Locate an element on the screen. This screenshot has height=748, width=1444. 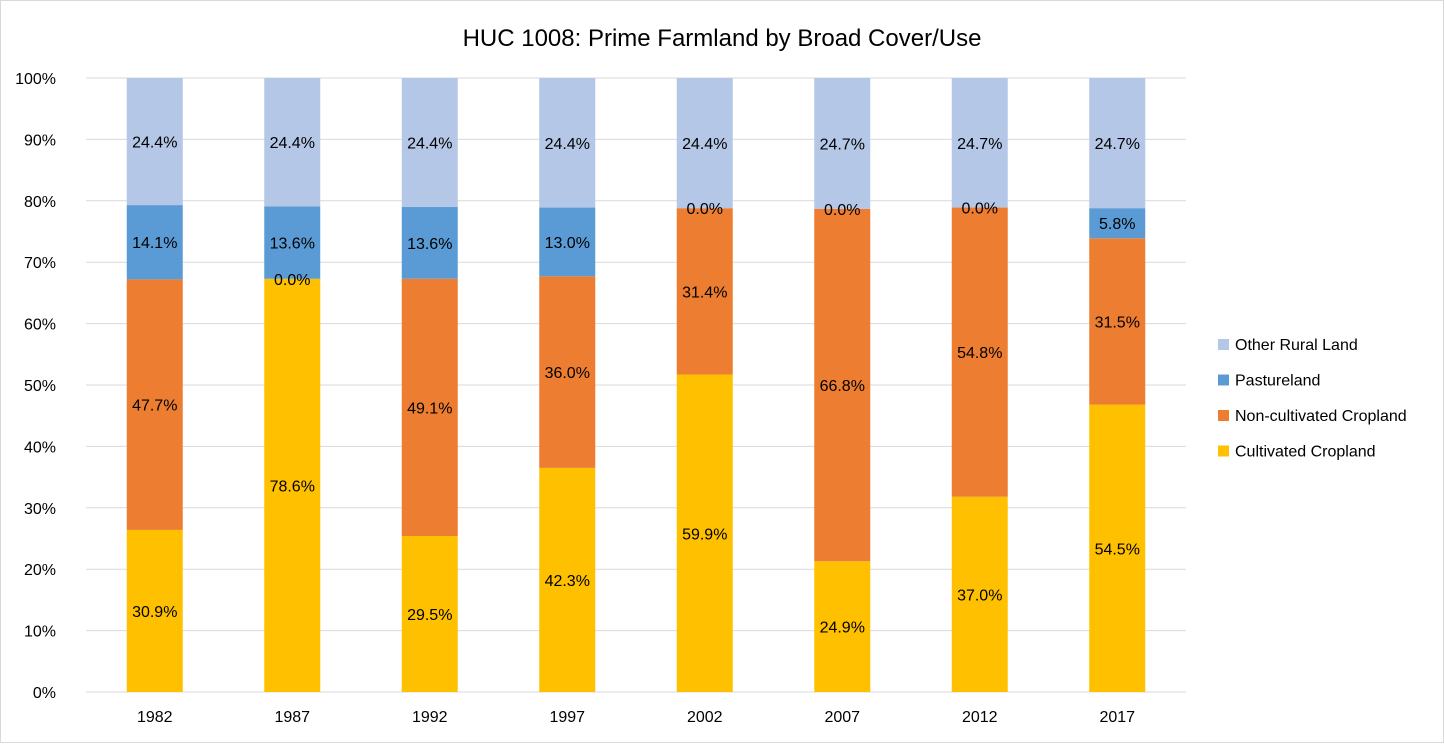
data-label: 5.8% is located at coordinates (1117, 224).